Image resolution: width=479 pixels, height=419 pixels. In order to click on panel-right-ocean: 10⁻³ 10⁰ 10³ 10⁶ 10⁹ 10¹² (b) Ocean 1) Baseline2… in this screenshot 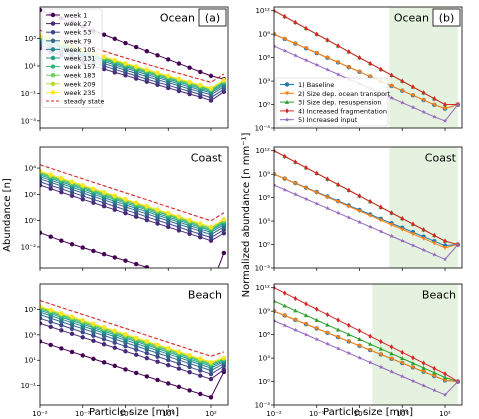, I will do `click(359, 69)`.